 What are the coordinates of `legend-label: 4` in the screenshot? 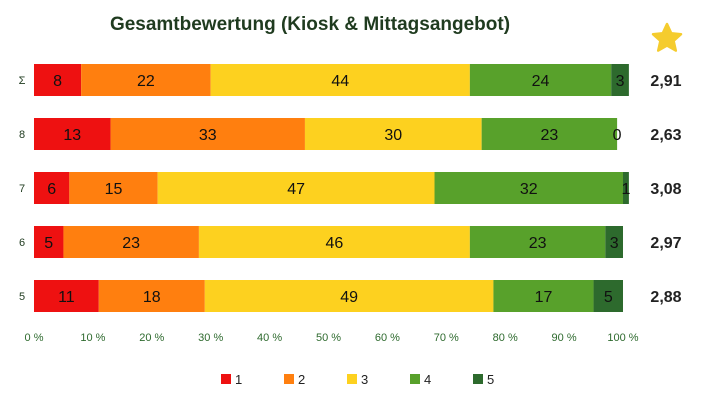 It's located at (427, 379).